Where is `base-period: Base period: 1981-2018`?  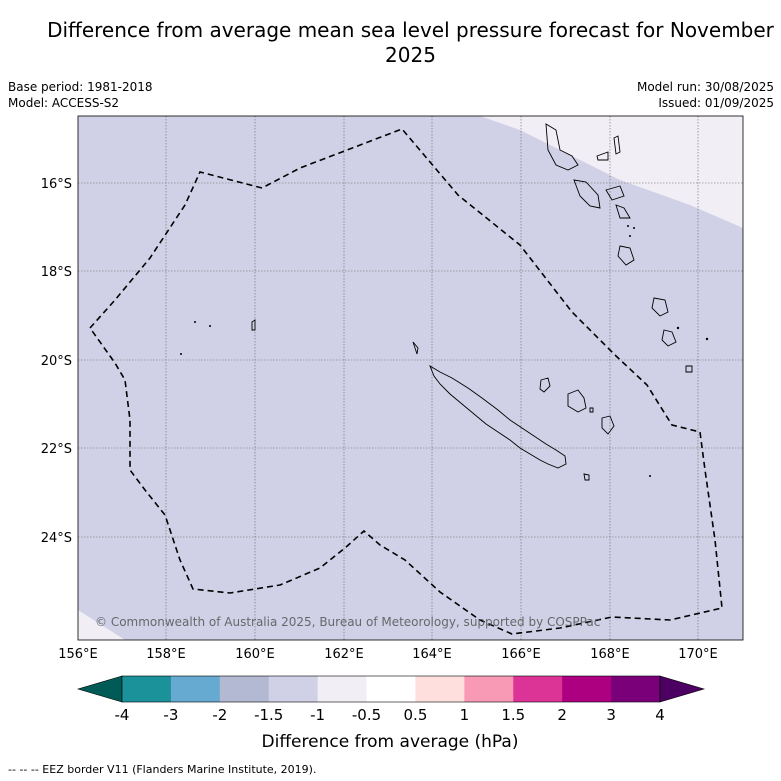
base-period: Base period: 1981-2018 is located at coordinates (80, 87).